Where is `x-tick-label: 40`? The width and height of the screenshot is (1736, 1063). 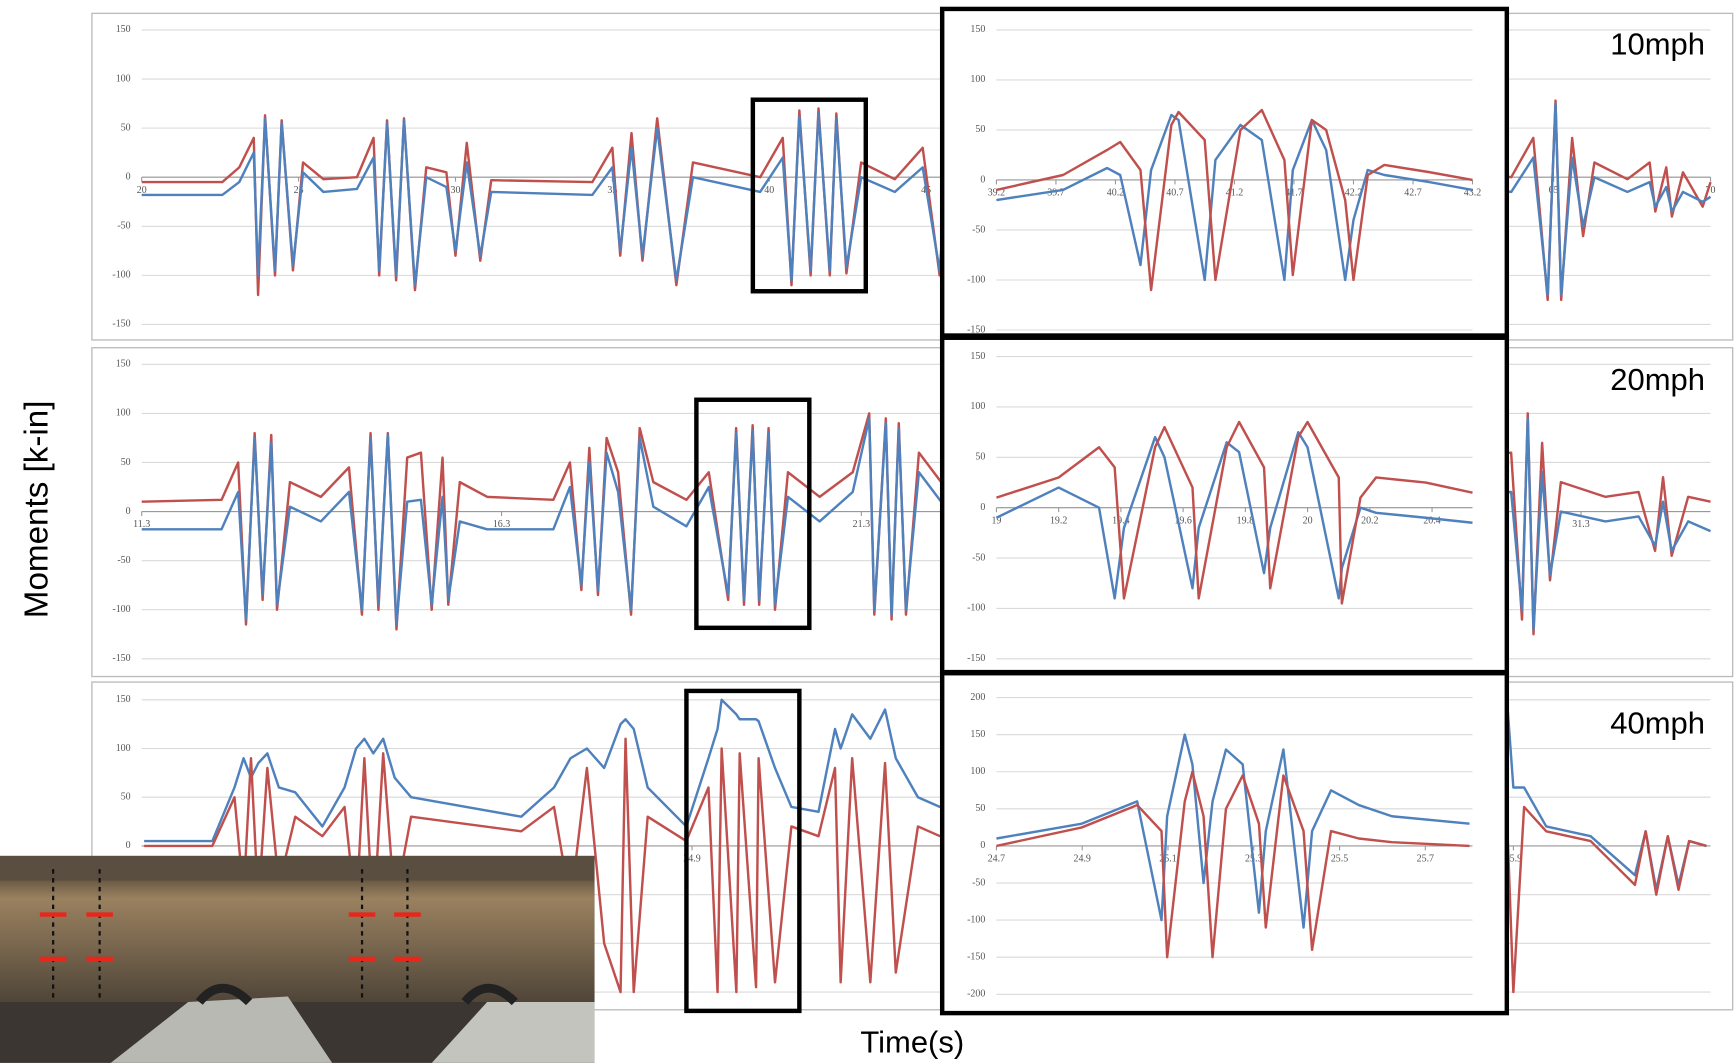
x-tick-label: 40 is located at coordinates (769, 190).